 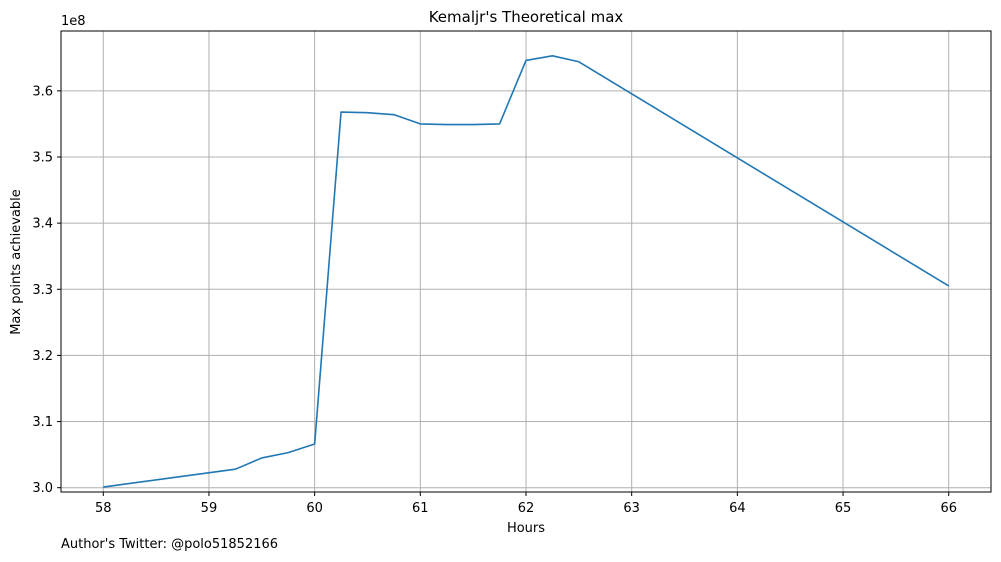 What do you see at coordinates (526, 508) in the screenshot?
I see `x-tick-label: 62` at bounding box center [526, 508].